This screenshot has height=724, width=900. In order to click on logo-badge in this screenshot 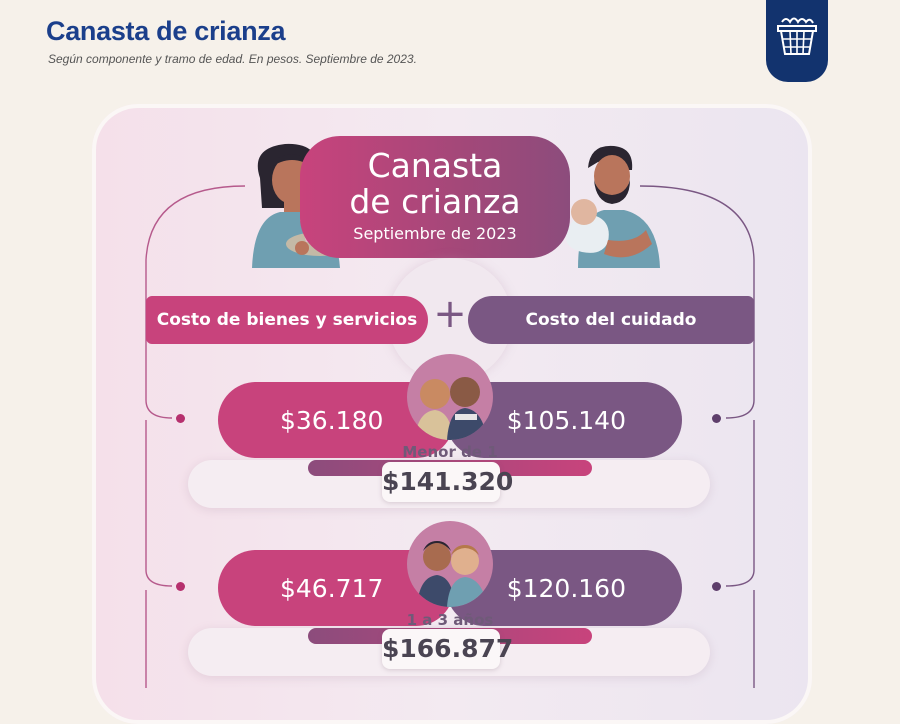, I will do `click(797, 41)`.